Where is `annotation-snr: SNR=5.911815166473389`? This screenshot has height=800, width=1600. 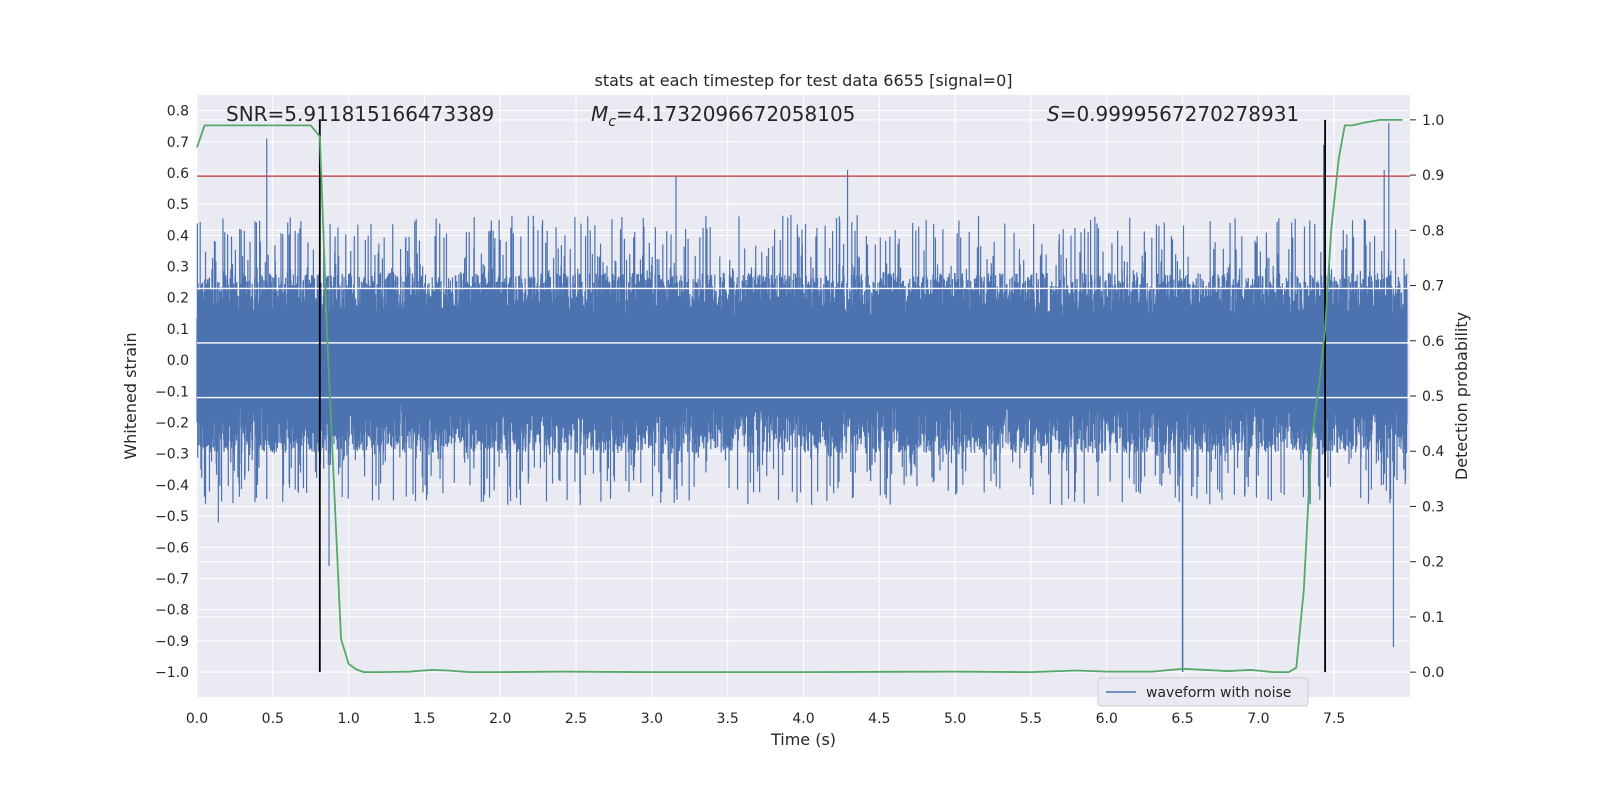
annotation-snr: SNR=5.911815166473389 is located at coordinates (360, 114).